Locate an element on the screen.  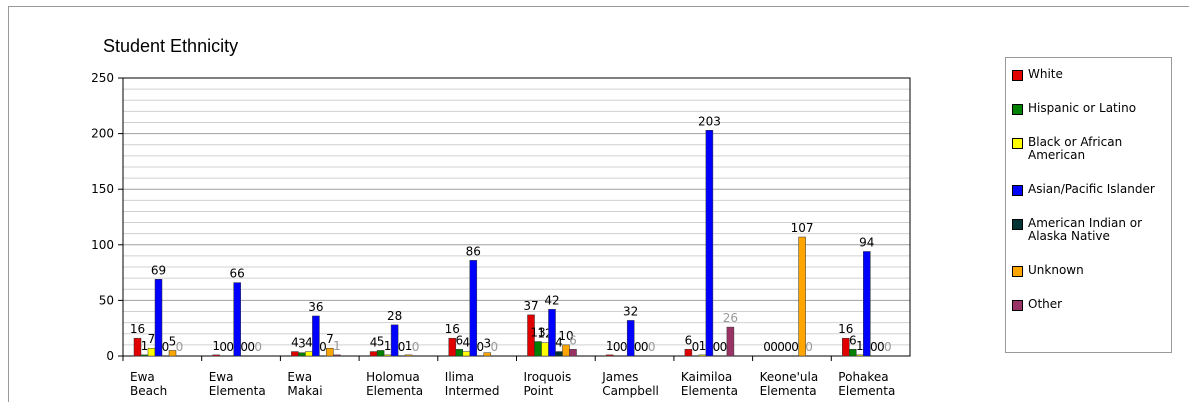
x-tick-label: Keone'ula Elementa is located at coordinates (789, 384).